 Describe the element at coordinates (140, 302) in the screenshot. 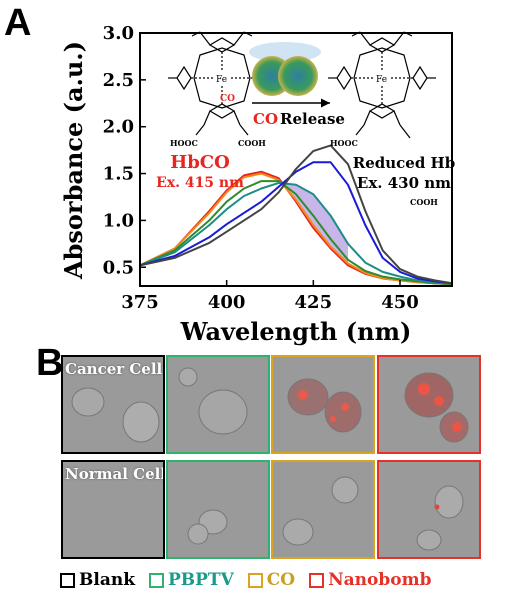

I see `x-tick-label: 375` at that location.